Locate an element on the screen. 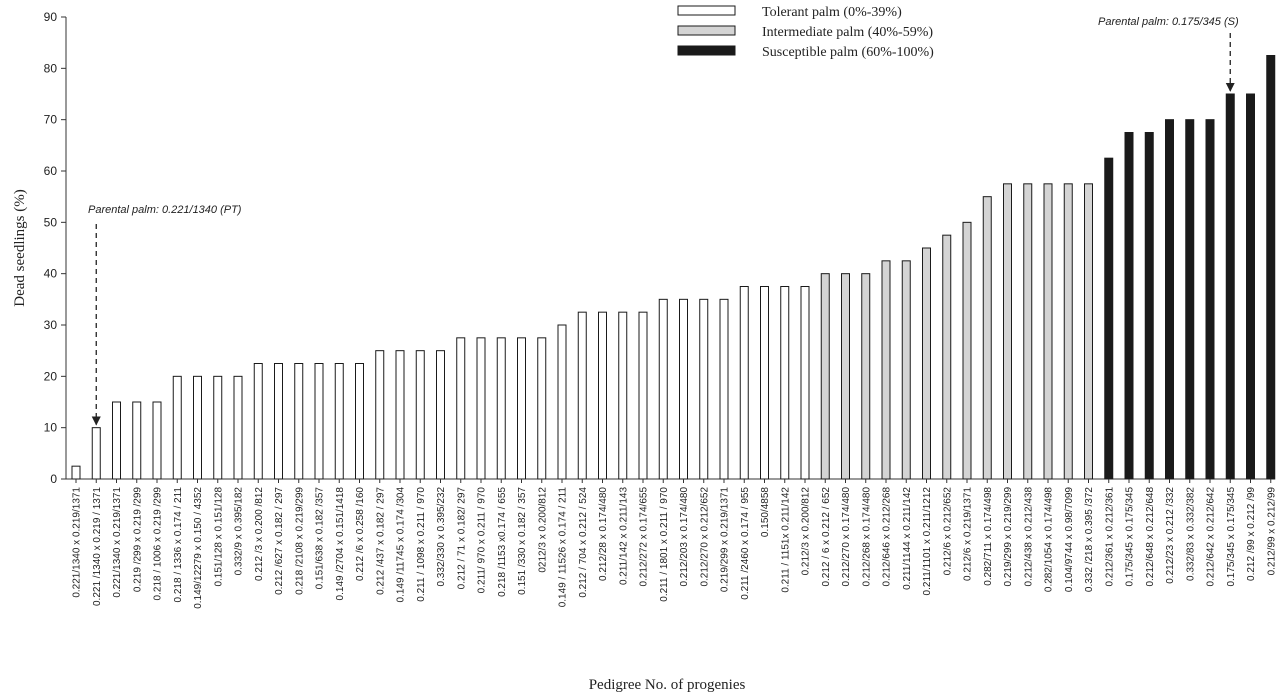 Image resolution: width=1283 pixels, height=697 pixels. category-label: 0.212 /627 x 0.182 / 297 is located at coordinates (279, 541).